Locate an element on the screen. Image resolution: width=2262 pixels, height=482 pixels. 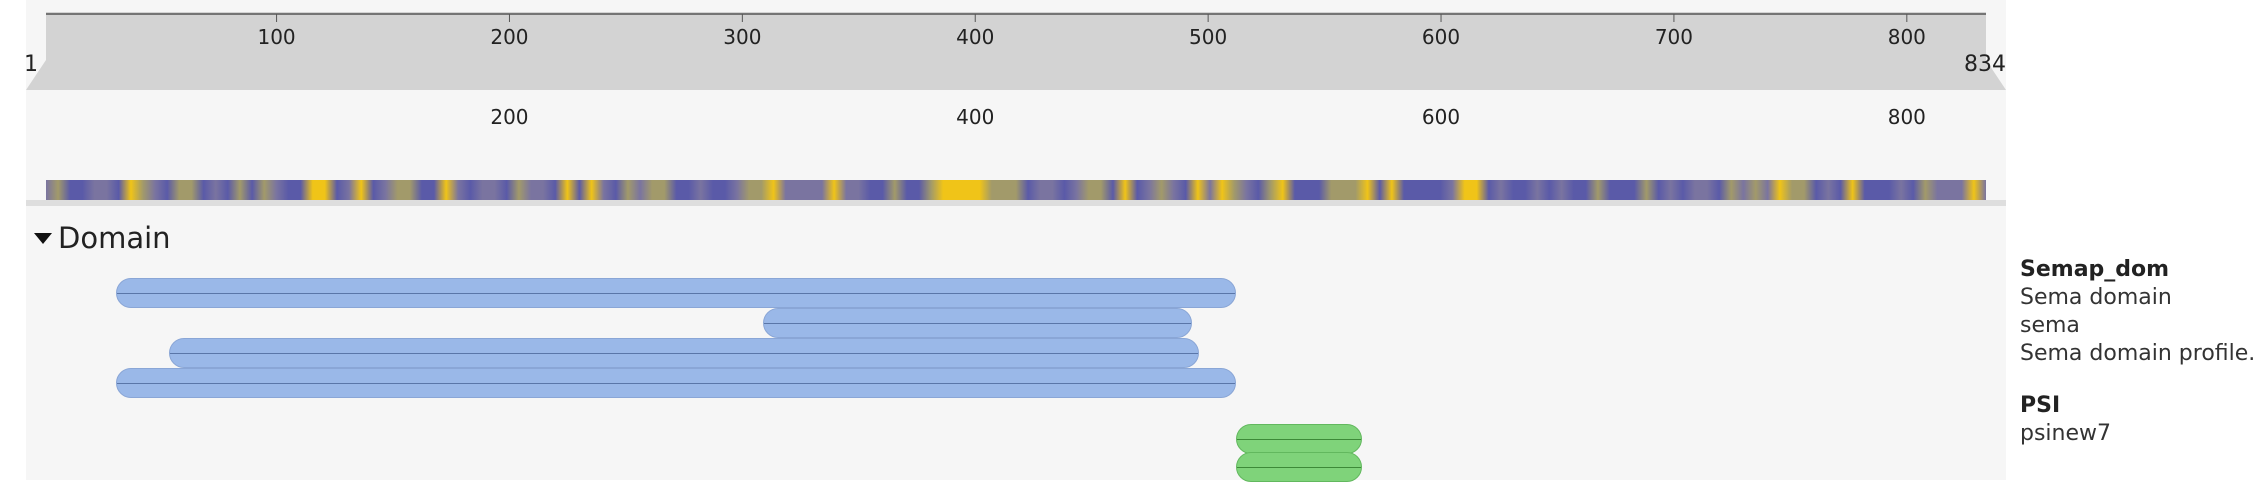
ruler-tick-label: 300 is located at coordinates (742, 37).